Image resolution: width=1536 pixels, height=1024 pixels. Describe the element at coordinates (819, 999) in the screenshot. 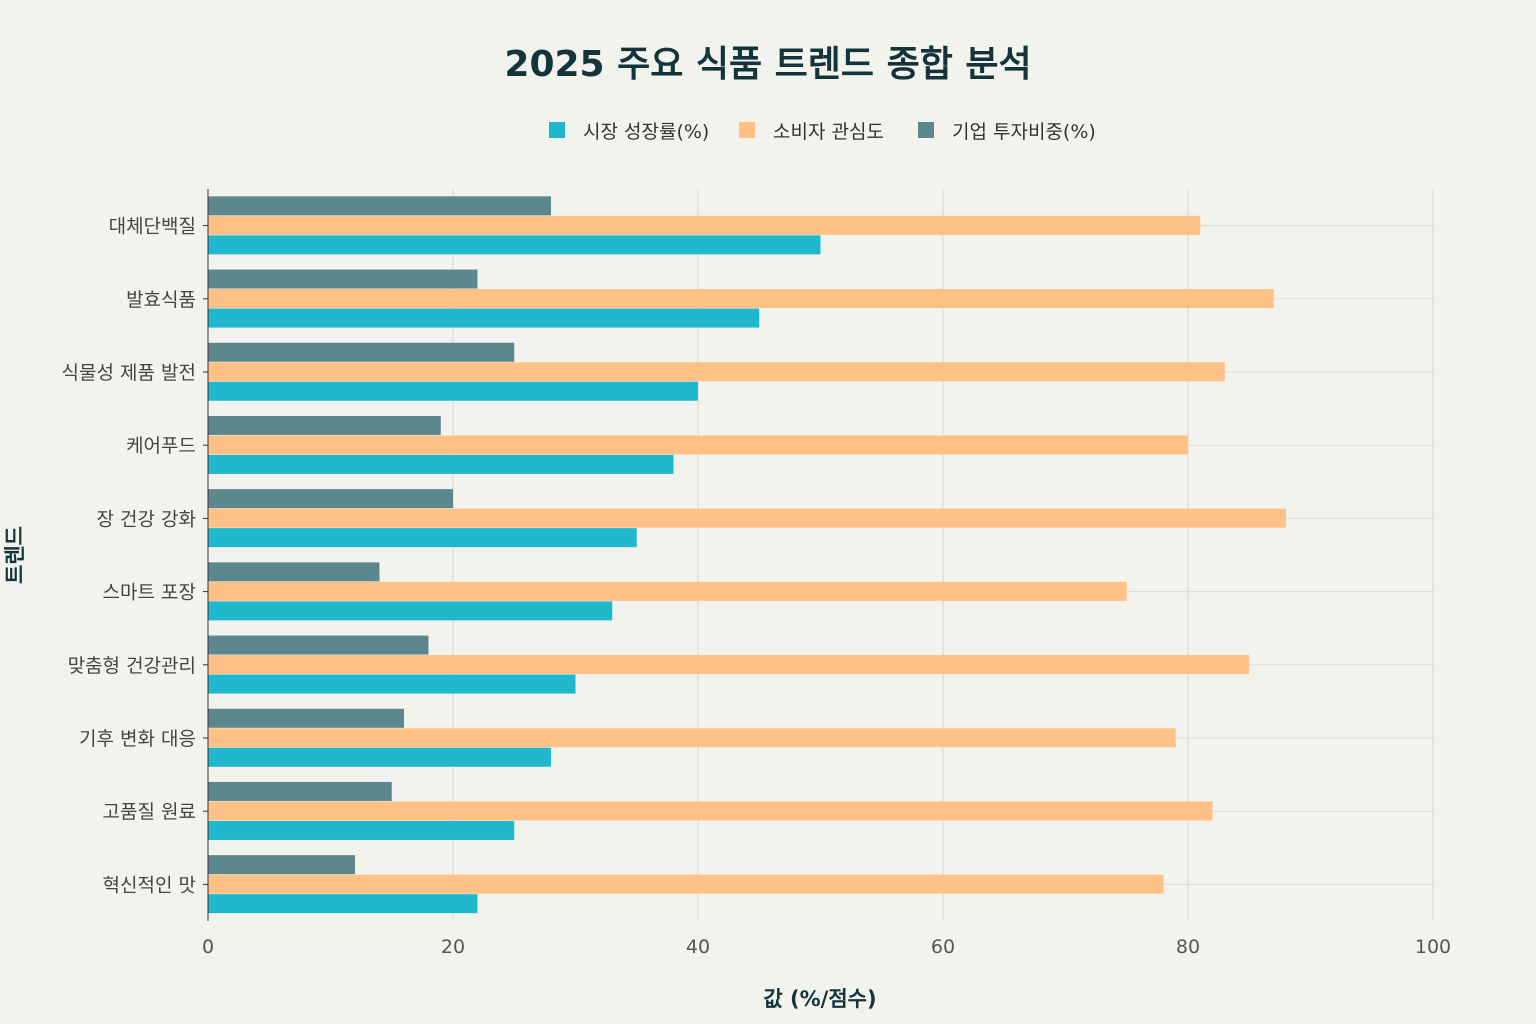

I see `x-axis-title: 값 (%/점수)` at that location.